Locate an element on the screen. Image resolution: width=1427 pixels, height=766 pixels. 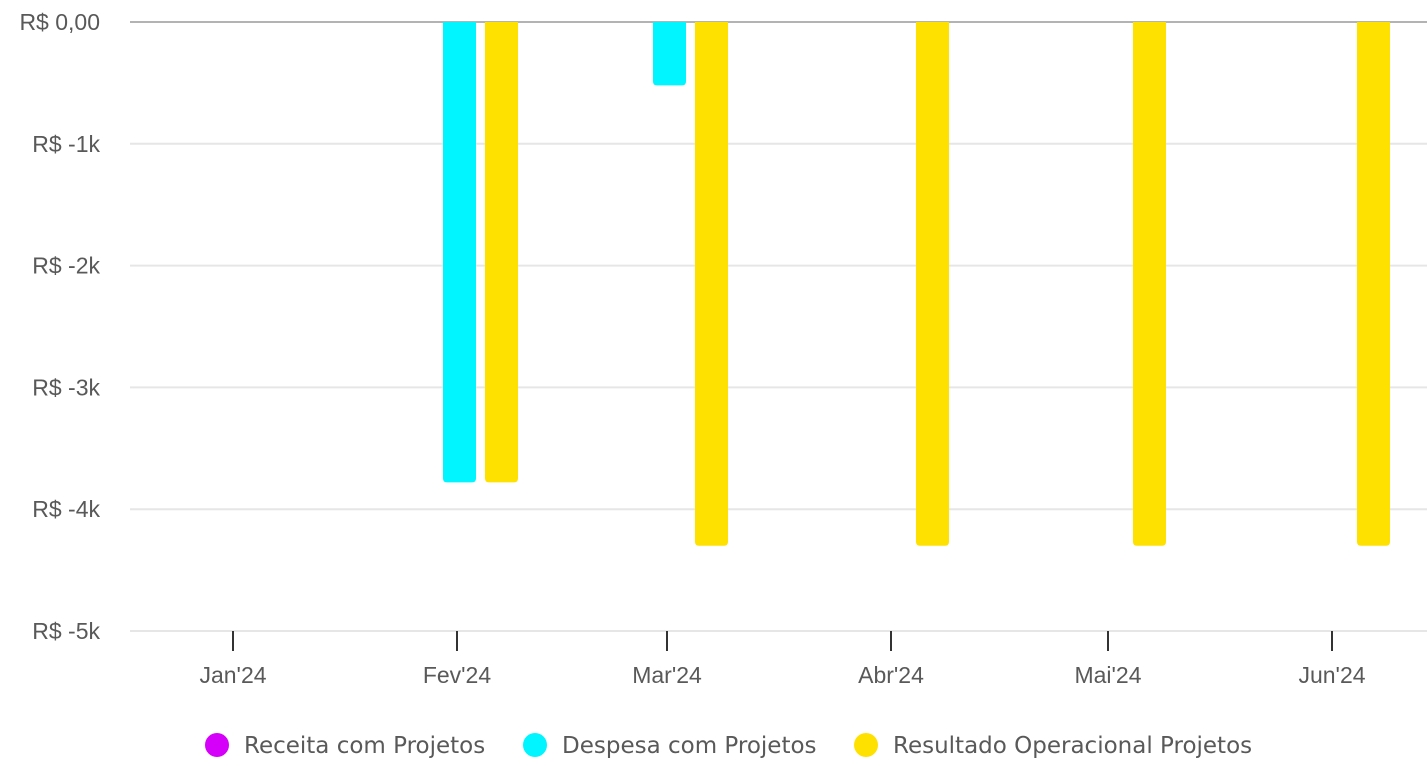
y-tick-label: R$ 0,00 is located at coordinates (59, 22).